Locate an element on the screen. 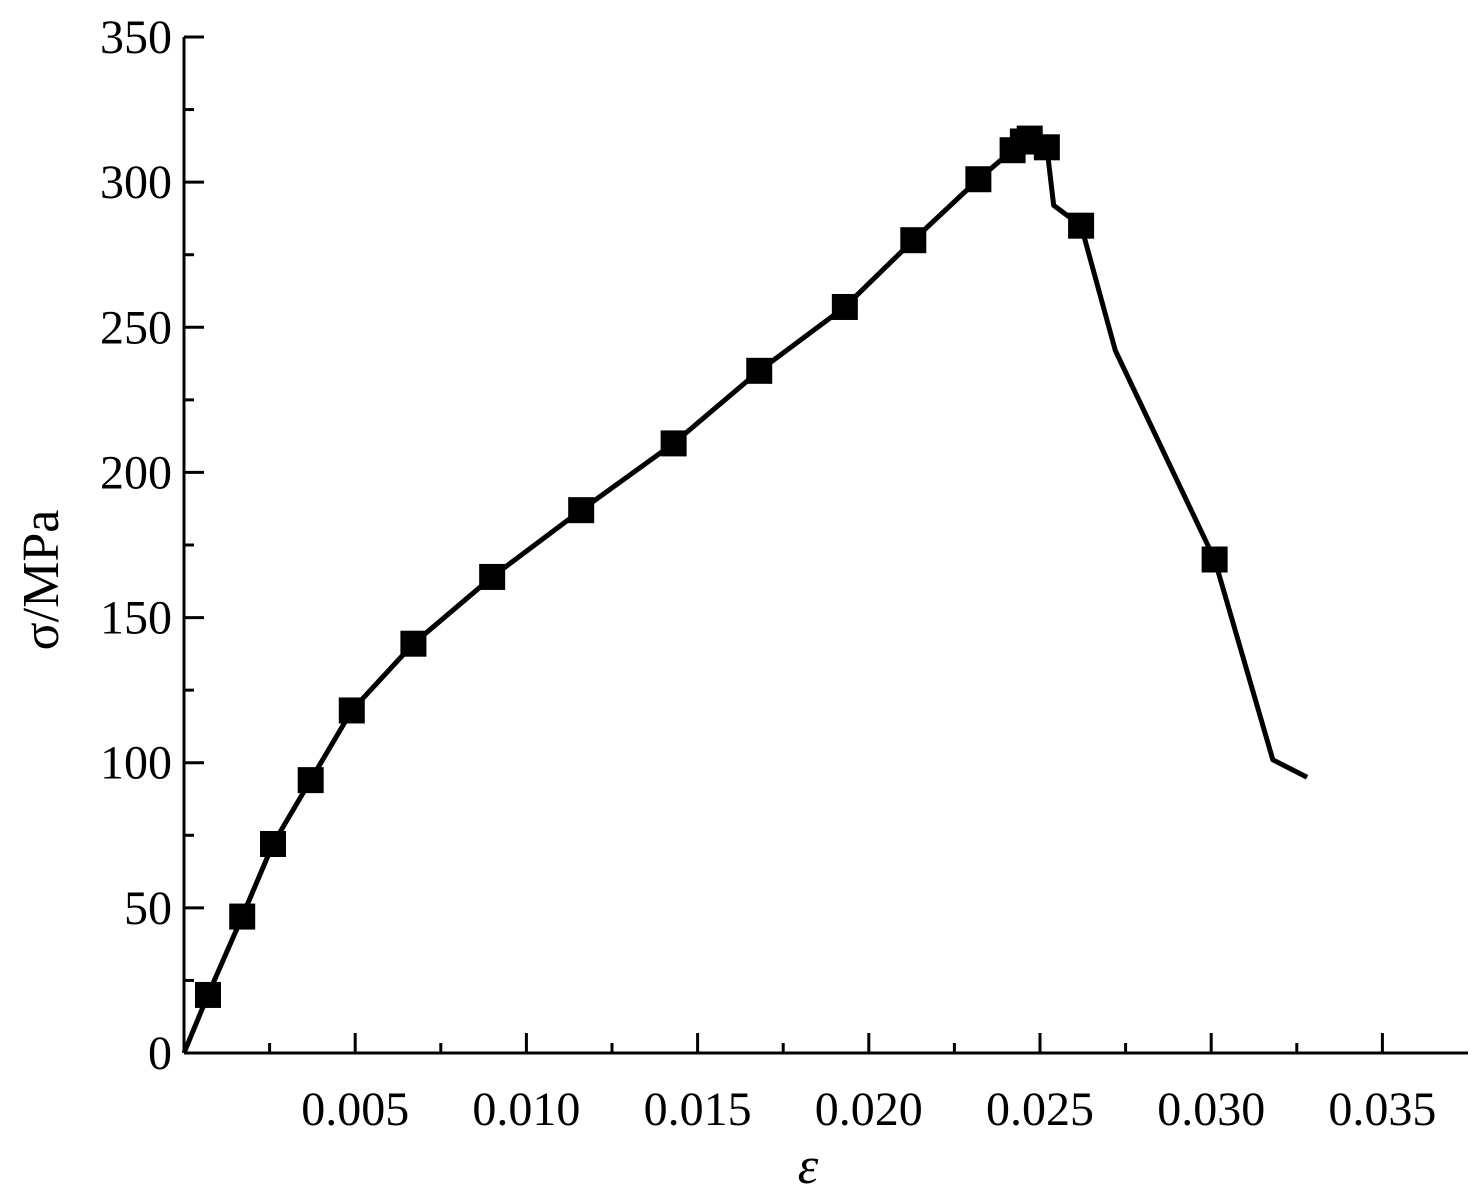  x-tick-label: 0.030 is located at coordinates (1211, 1109).